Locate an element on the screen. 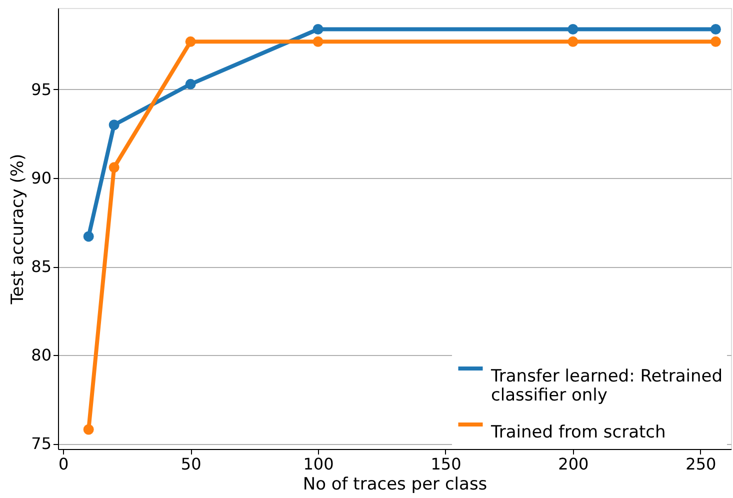 The height and width of the screenshot is (498, 733). x-tick-label: 250 is located at coordinates (701, 464).